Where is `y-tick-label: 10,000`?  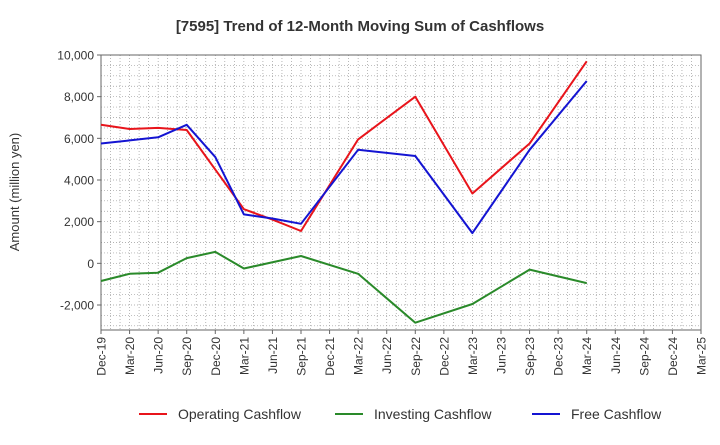 y-tick-label: 10,000 is located at coordinates (75, 56).